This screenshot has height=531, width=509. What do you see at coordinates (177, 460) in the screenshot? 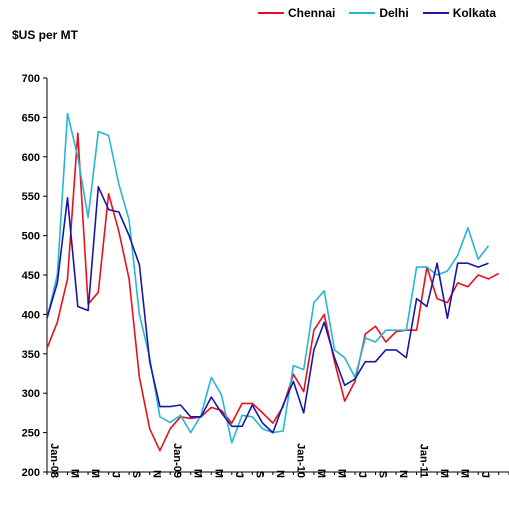
I see `x-tick-label: Jan-09` at bounding box center [177, 460].